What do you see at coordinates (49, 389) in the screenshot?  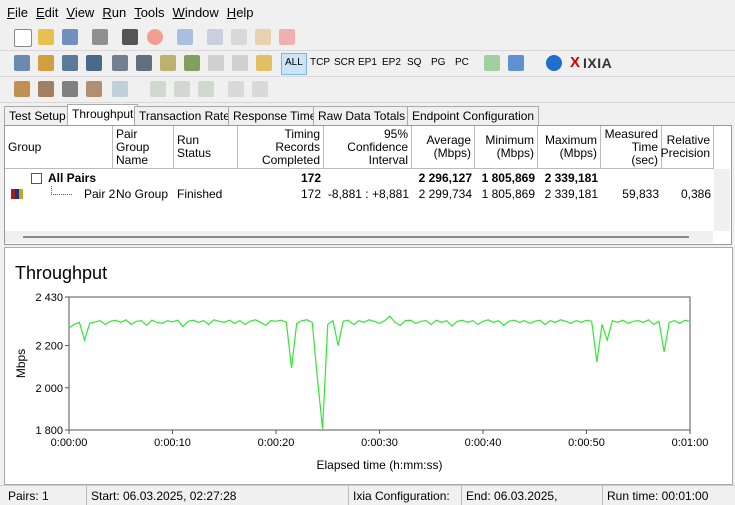 I see `y-tick-label: 2 000` at bounding box center [49, 389].